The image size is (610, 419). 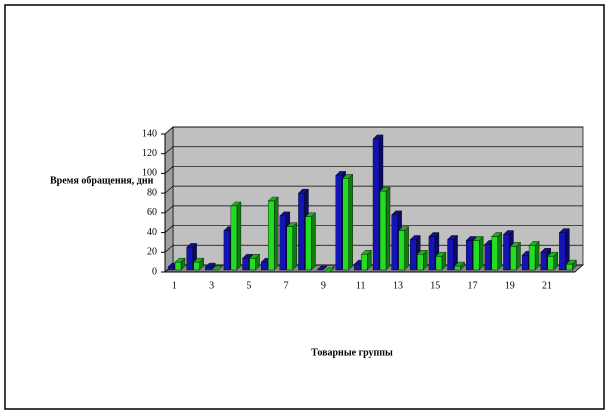 I want to click on x-tick-label: 5, so click(x=248, y=285).